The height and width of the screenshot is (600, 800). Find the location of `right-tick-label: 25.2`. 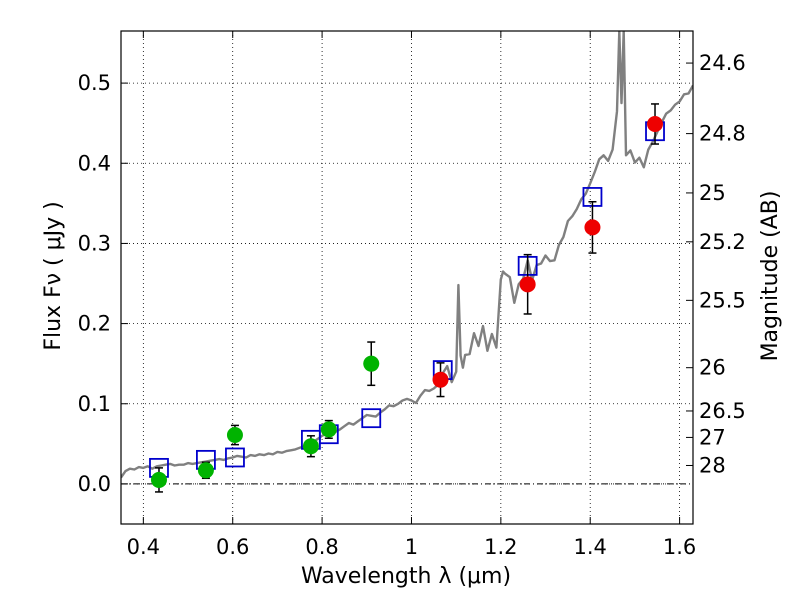

right-tick-label: 25.2 is located at coordinates (722, 242).